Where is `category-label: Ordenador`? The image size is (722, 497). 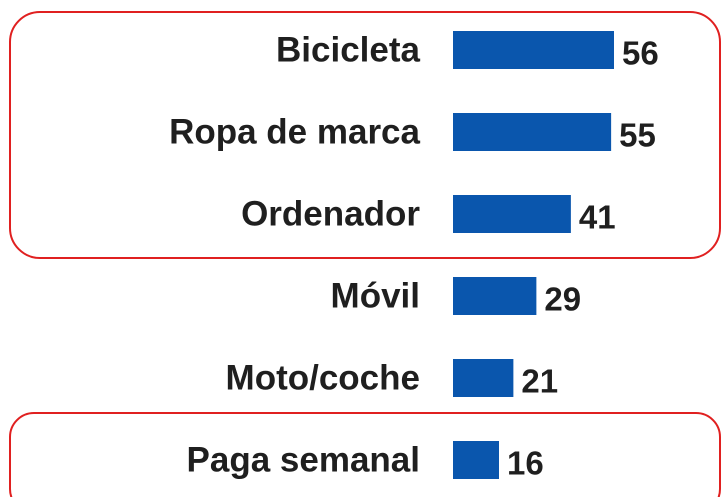
category-label: Ordenador is located at coordinates (330, 213).